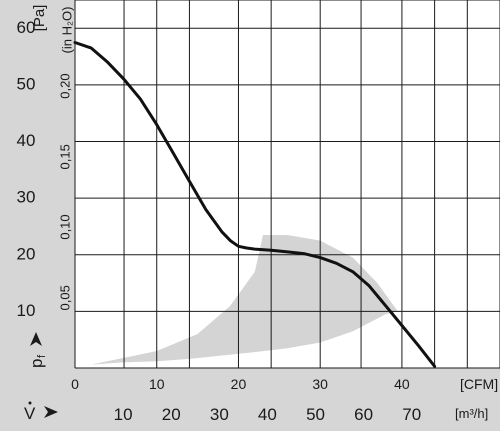  What do you see at coordinates (402, 384) in the screenshot?
I see `x-tick-label: 40` at bounding box center [402, 384].